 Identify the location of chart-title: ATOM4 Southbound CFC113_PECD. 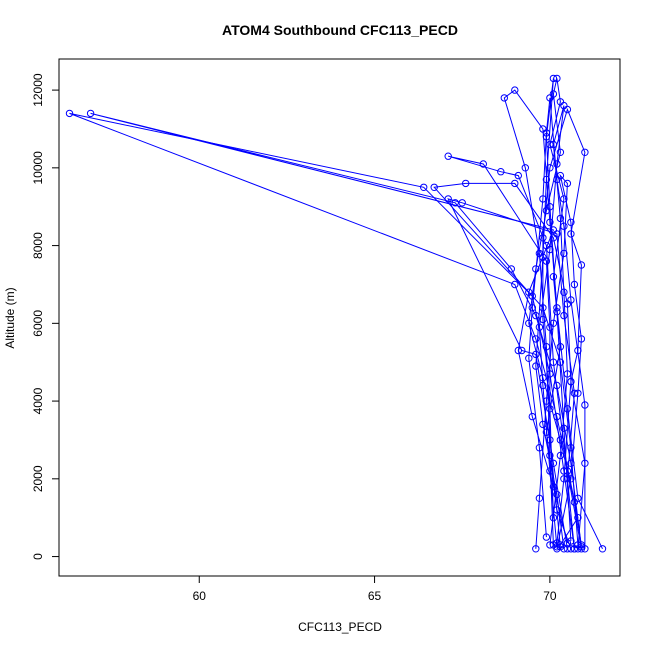
(340, 30).